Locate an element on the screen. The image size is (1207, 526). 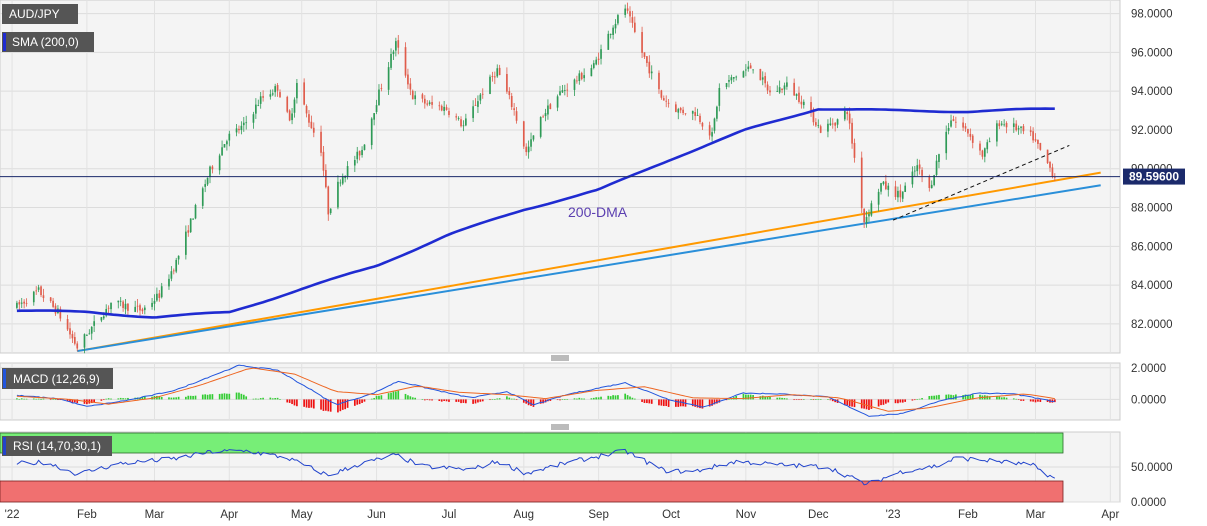
sma-label-box: SMA (200,0) is located at coordinates (48, 42).